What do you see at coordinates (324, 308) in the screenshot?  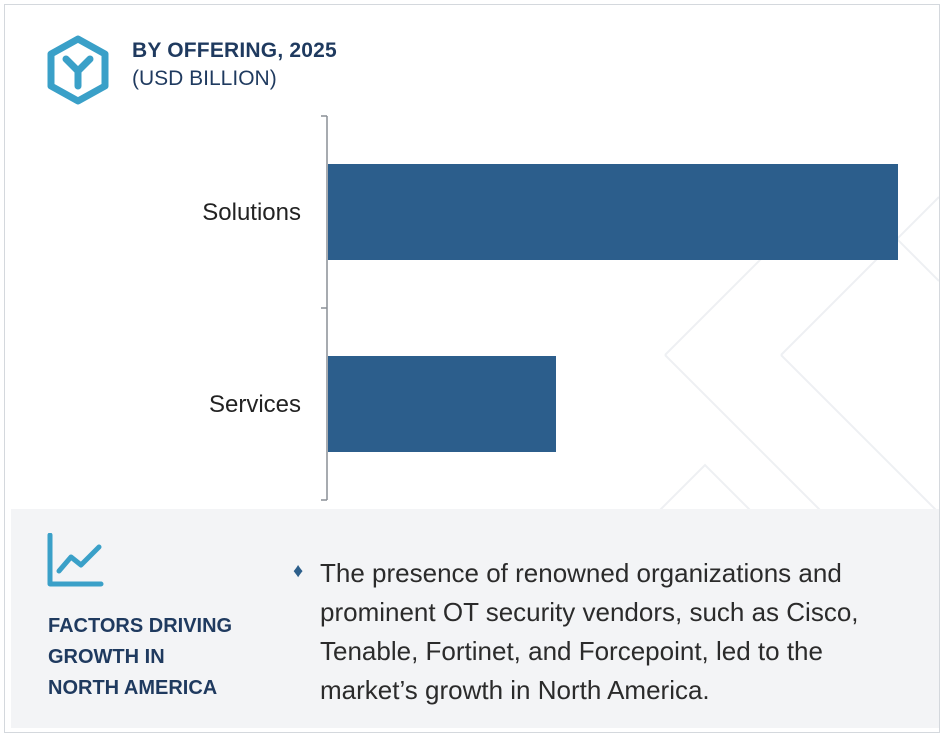 I see `category-axis` at bounding box center [324, 308].